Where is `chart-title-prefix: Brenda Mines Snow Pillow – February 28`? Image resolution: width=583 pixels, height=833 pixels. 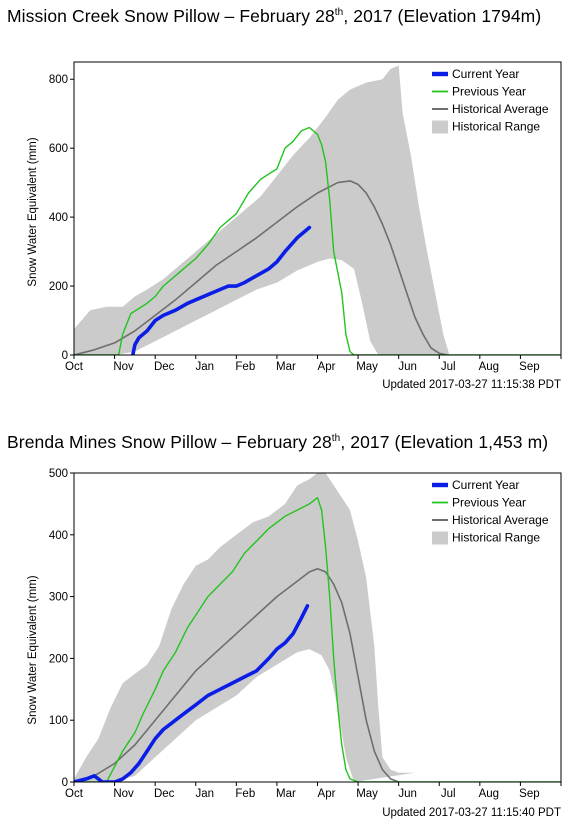 chart-title-prefix: Brenda Mines Snow Pillow – February 28 is located at coordinates (169, 442).